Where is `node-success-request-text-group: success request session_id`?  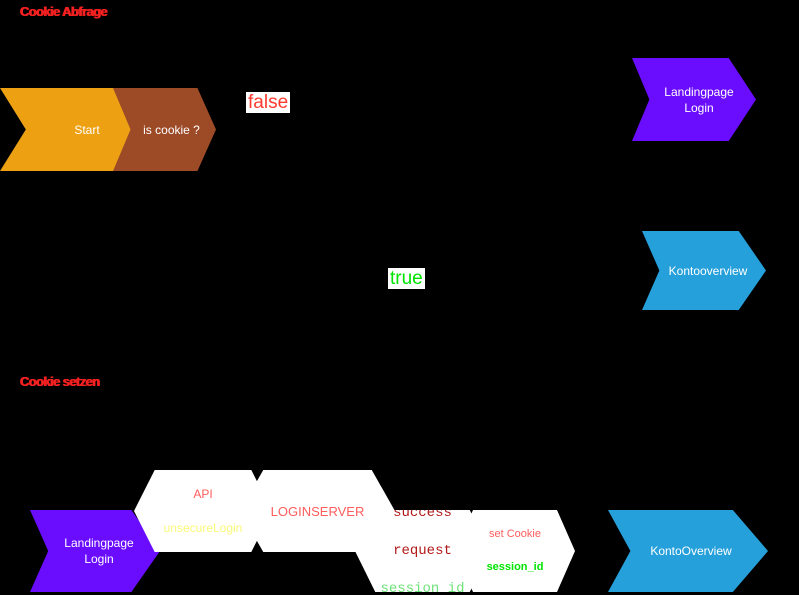 node-success-request-text-group: success request session_id is located at coordinates (422, 550).